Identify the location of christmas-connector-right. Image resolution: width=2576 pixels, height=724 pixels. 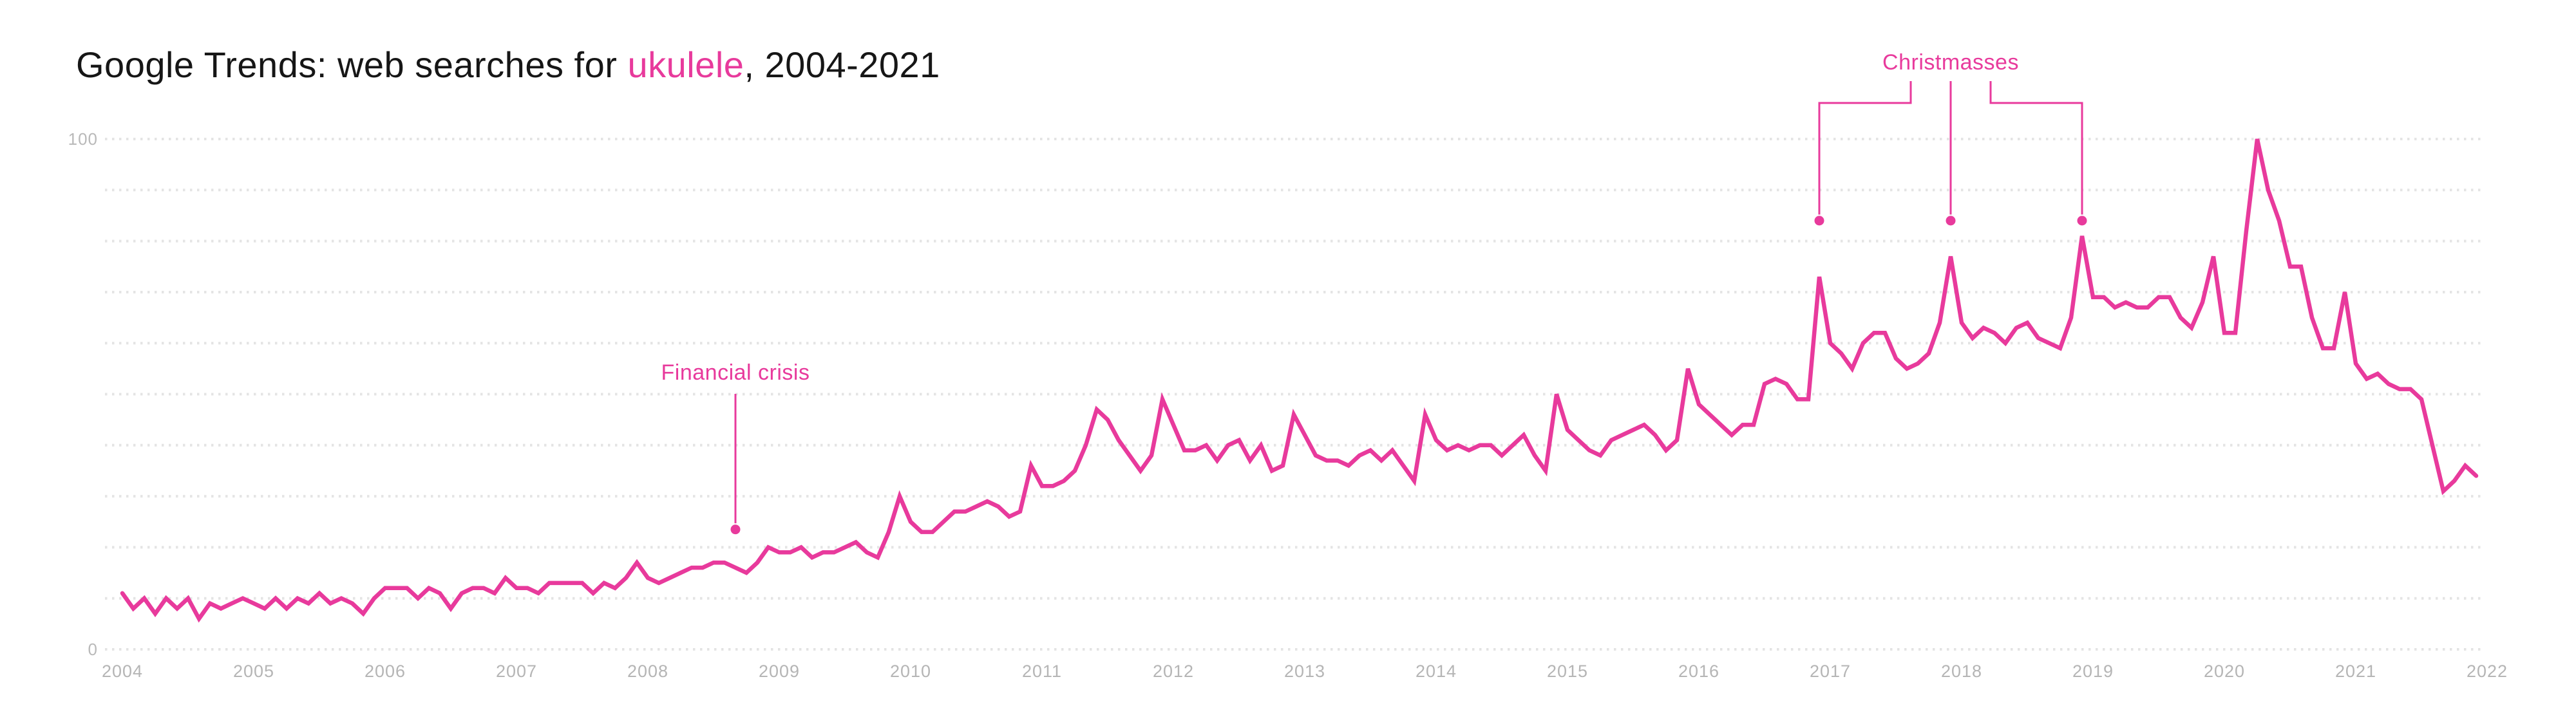
(2036, 148).